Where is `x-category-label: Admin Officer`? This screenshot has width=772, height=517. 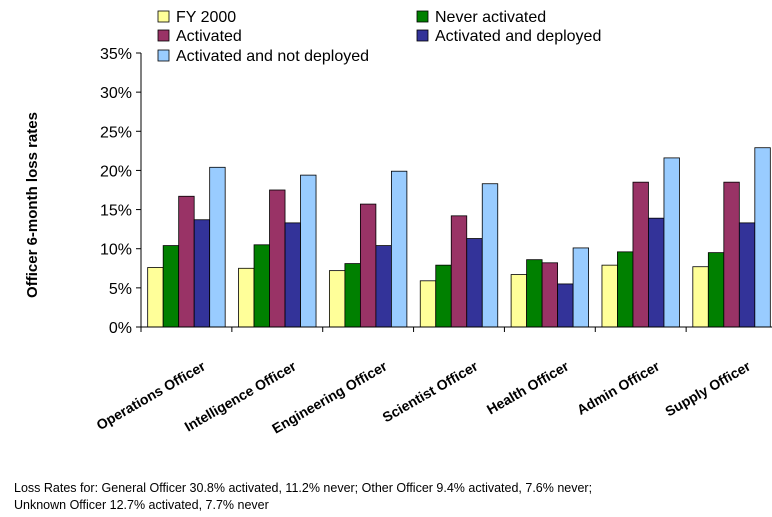 x-category-label: Admin Officer is located at coordinates (618, 387).